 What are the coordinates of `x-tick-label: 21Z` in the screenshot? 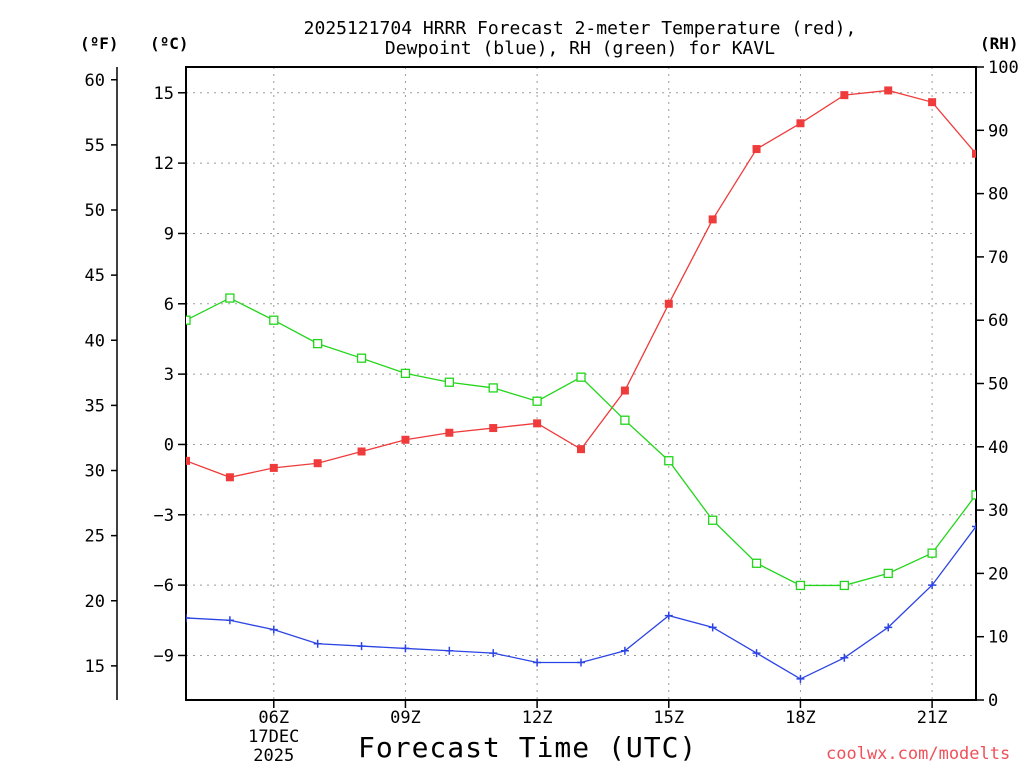 It's located at (932, 718).